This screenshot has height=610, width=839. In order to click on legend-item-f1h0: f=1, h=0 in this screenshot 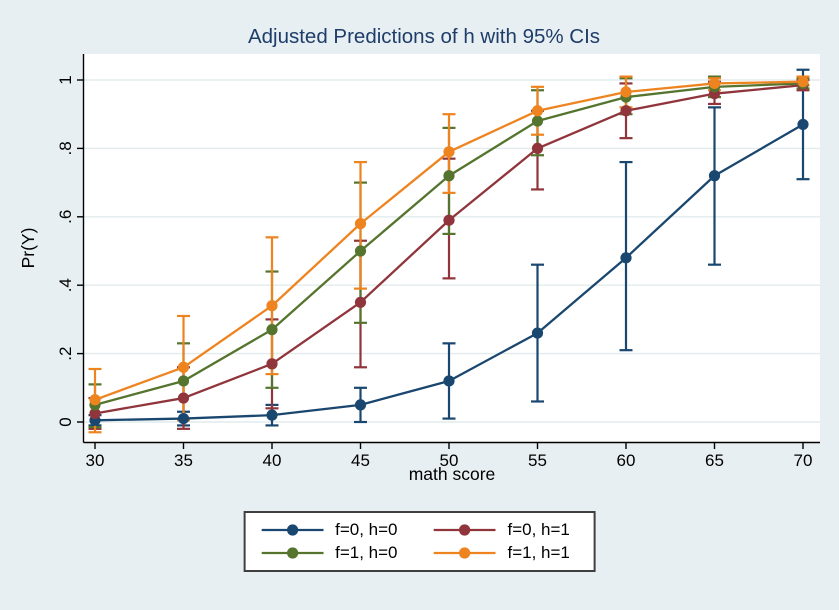, I will do `click(329, 553)`.